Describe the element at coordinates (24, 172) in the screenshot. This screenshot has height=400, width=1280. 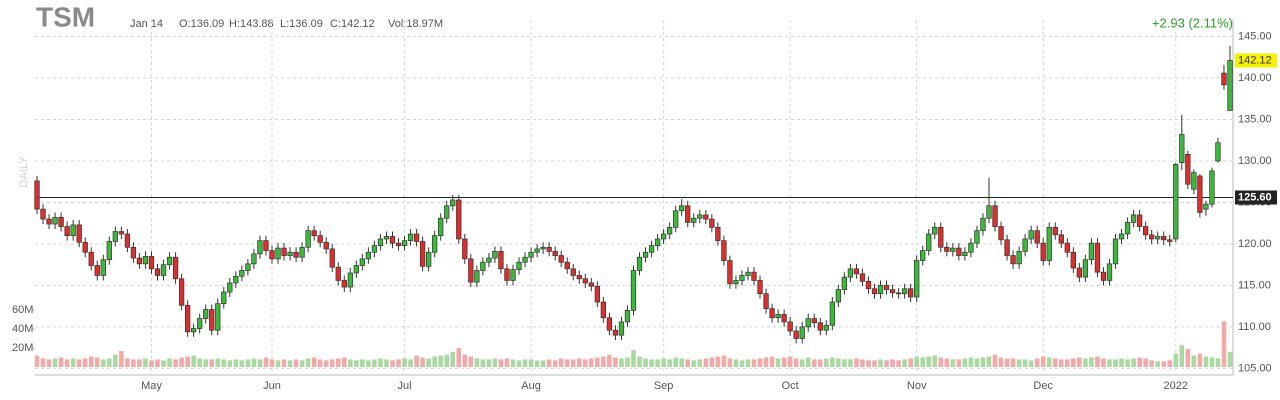
I see `period-label: DAILY` at that location.